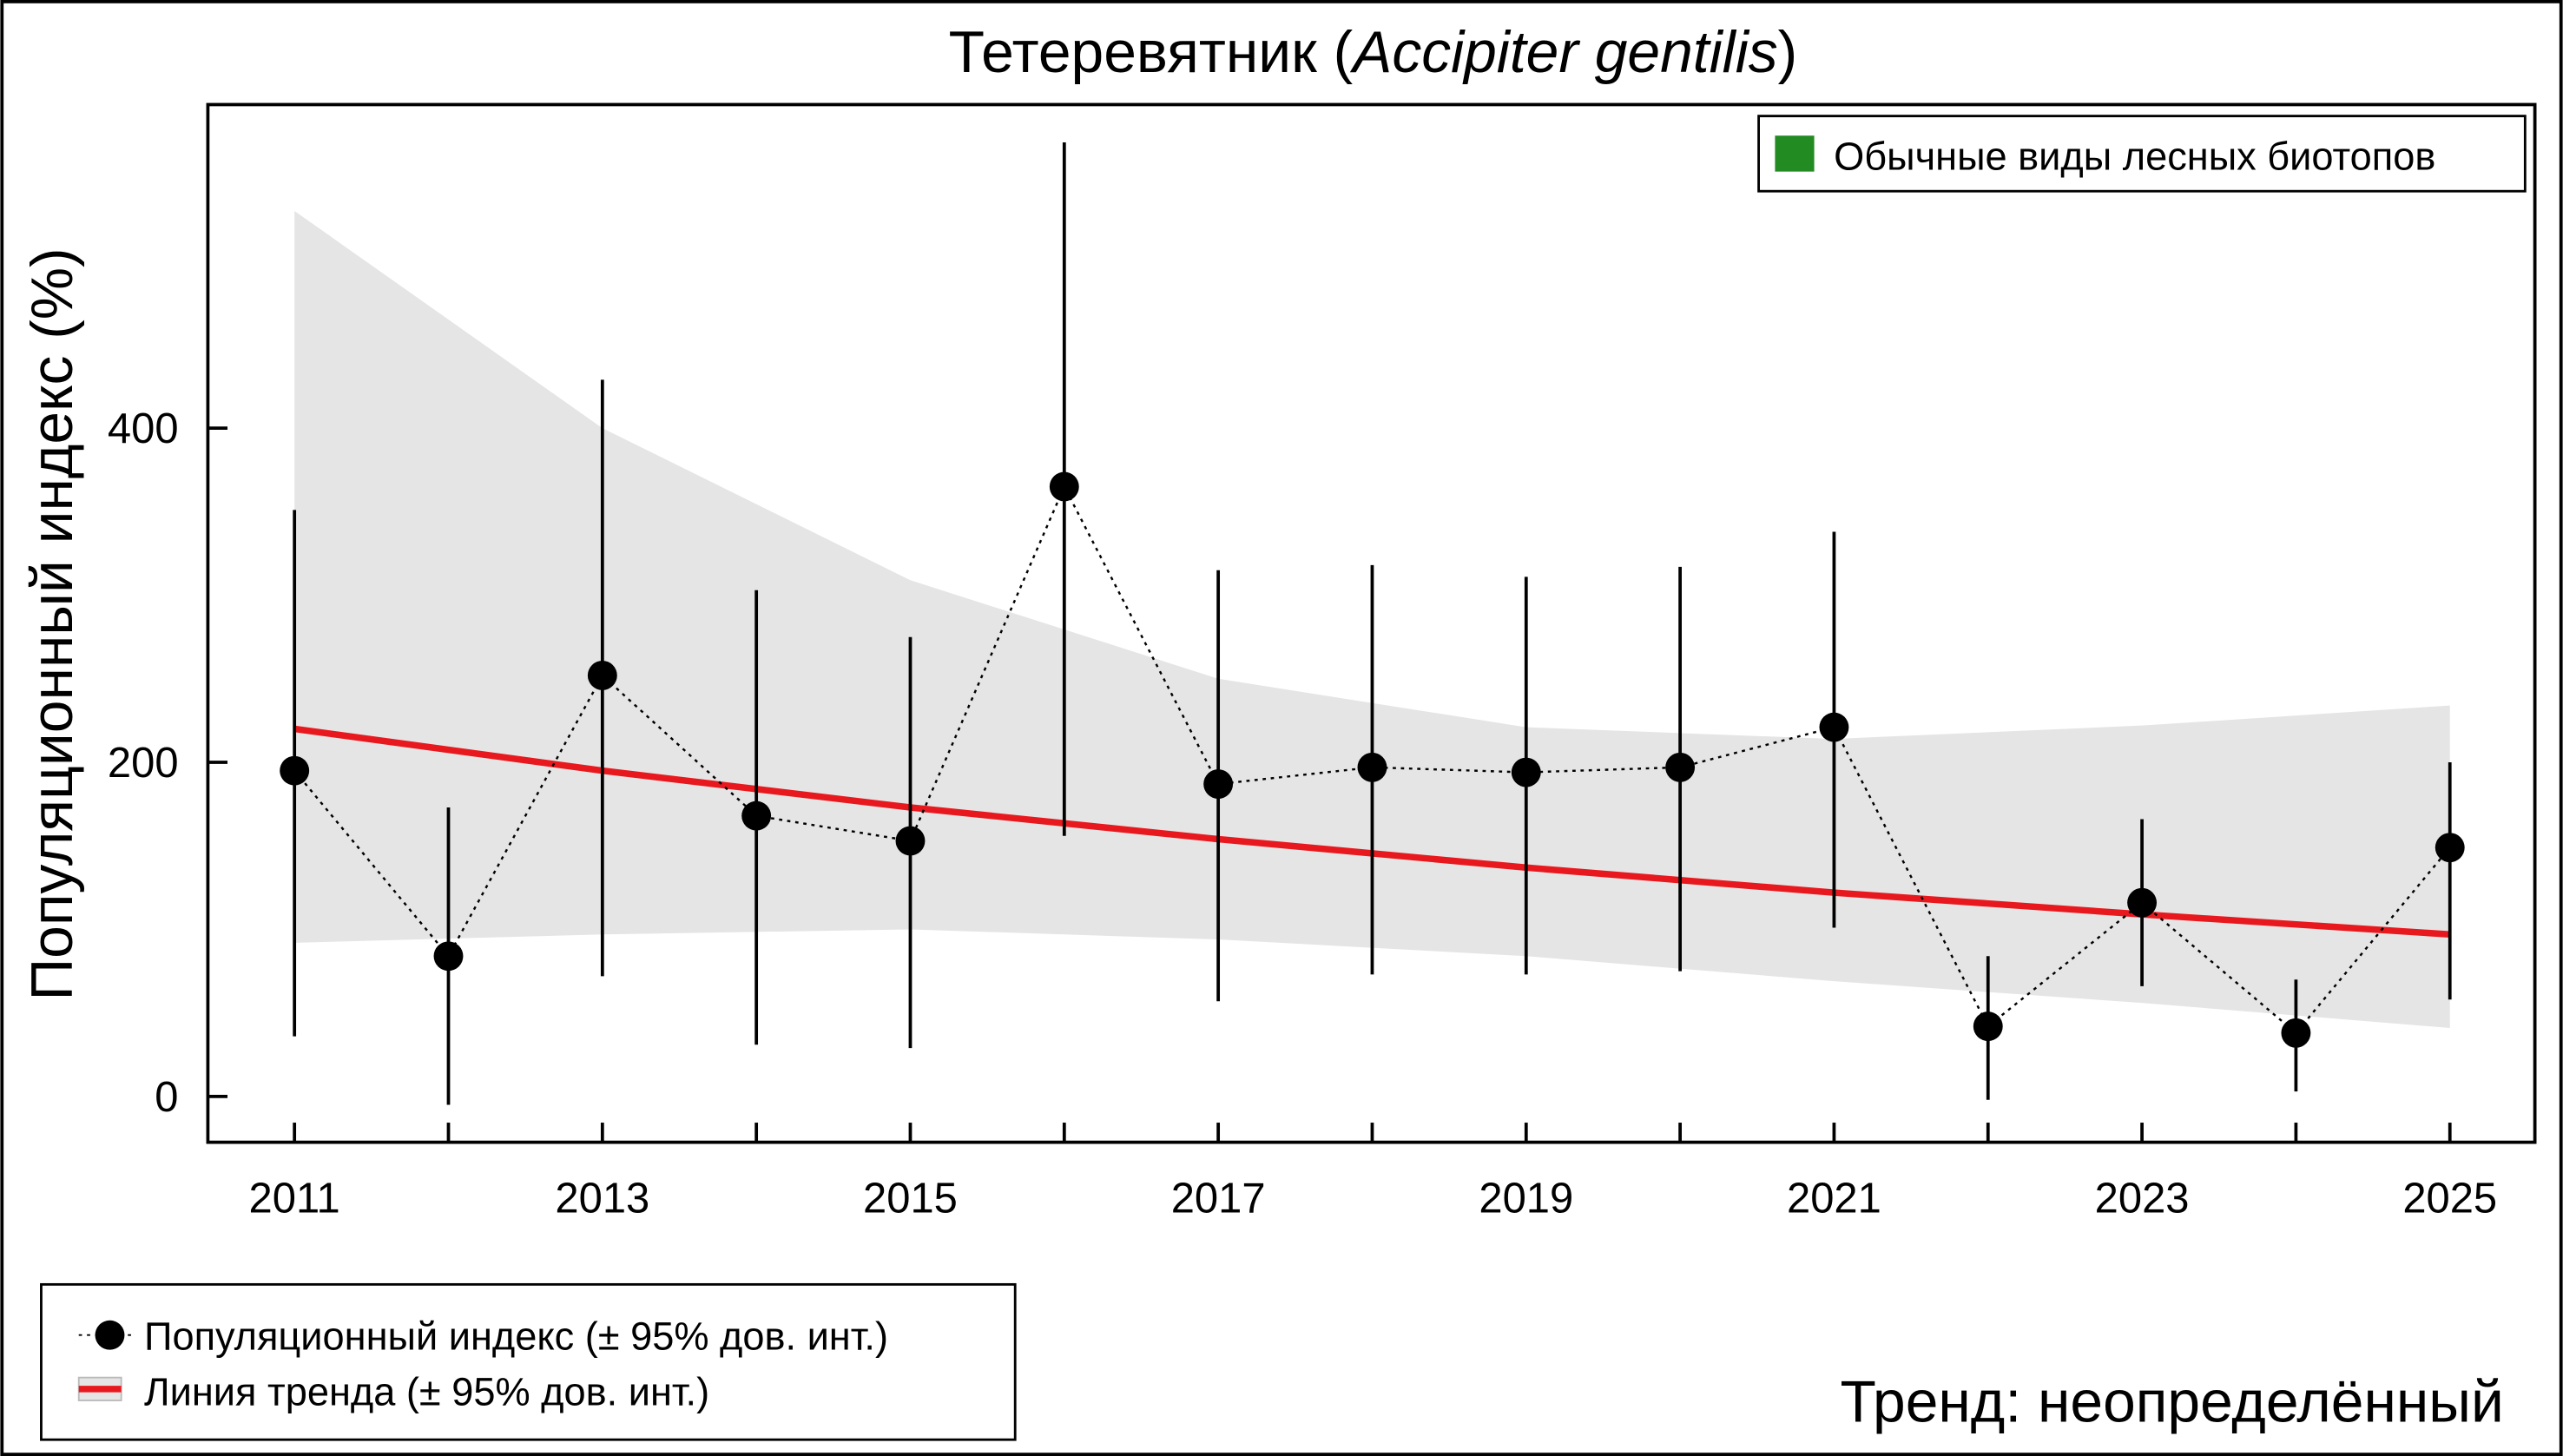 This screenshot has width=2563, height=1456. Describe the element at coordinates (602, 1199) in the screenshot. I see `x-tick-label: 2013` at that location.